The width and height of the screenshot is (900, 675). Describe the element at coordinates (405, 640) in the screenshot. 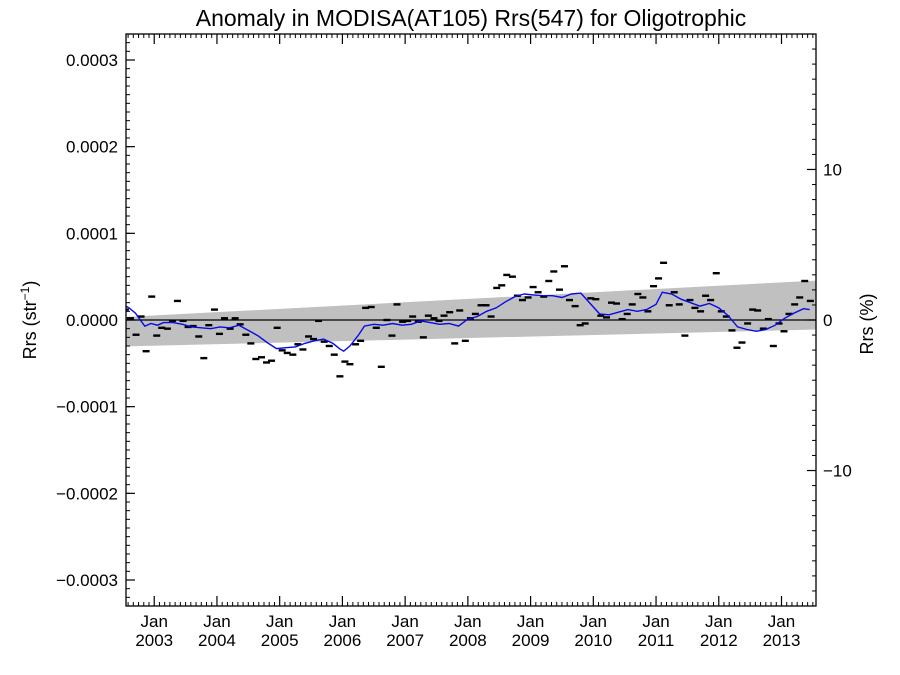

I see `x-tick-year-label: 2007` at that location.